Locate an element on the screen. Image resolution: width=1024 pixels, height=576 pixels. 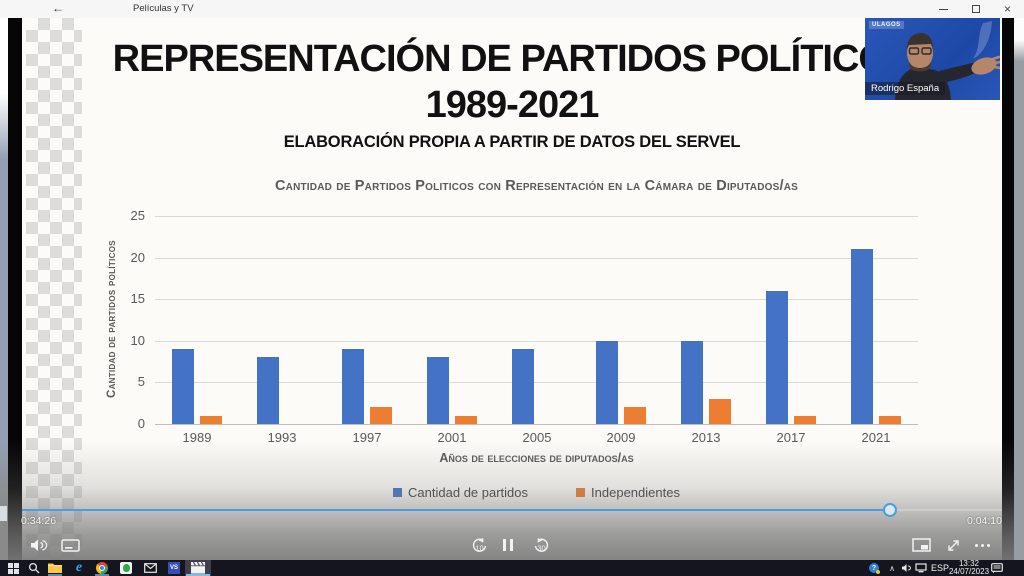
more-options-button is located at coordinates (982, 545).